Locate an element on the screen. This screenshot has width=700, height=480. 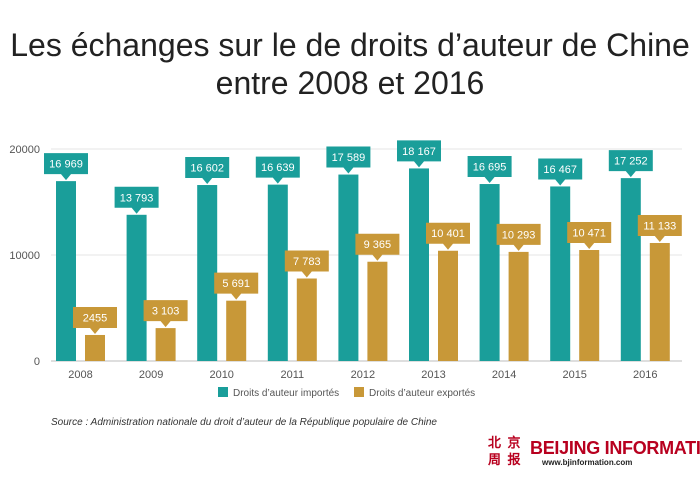
logo-name: BEIJING INFORMATION is located at coordinates (615, 448).